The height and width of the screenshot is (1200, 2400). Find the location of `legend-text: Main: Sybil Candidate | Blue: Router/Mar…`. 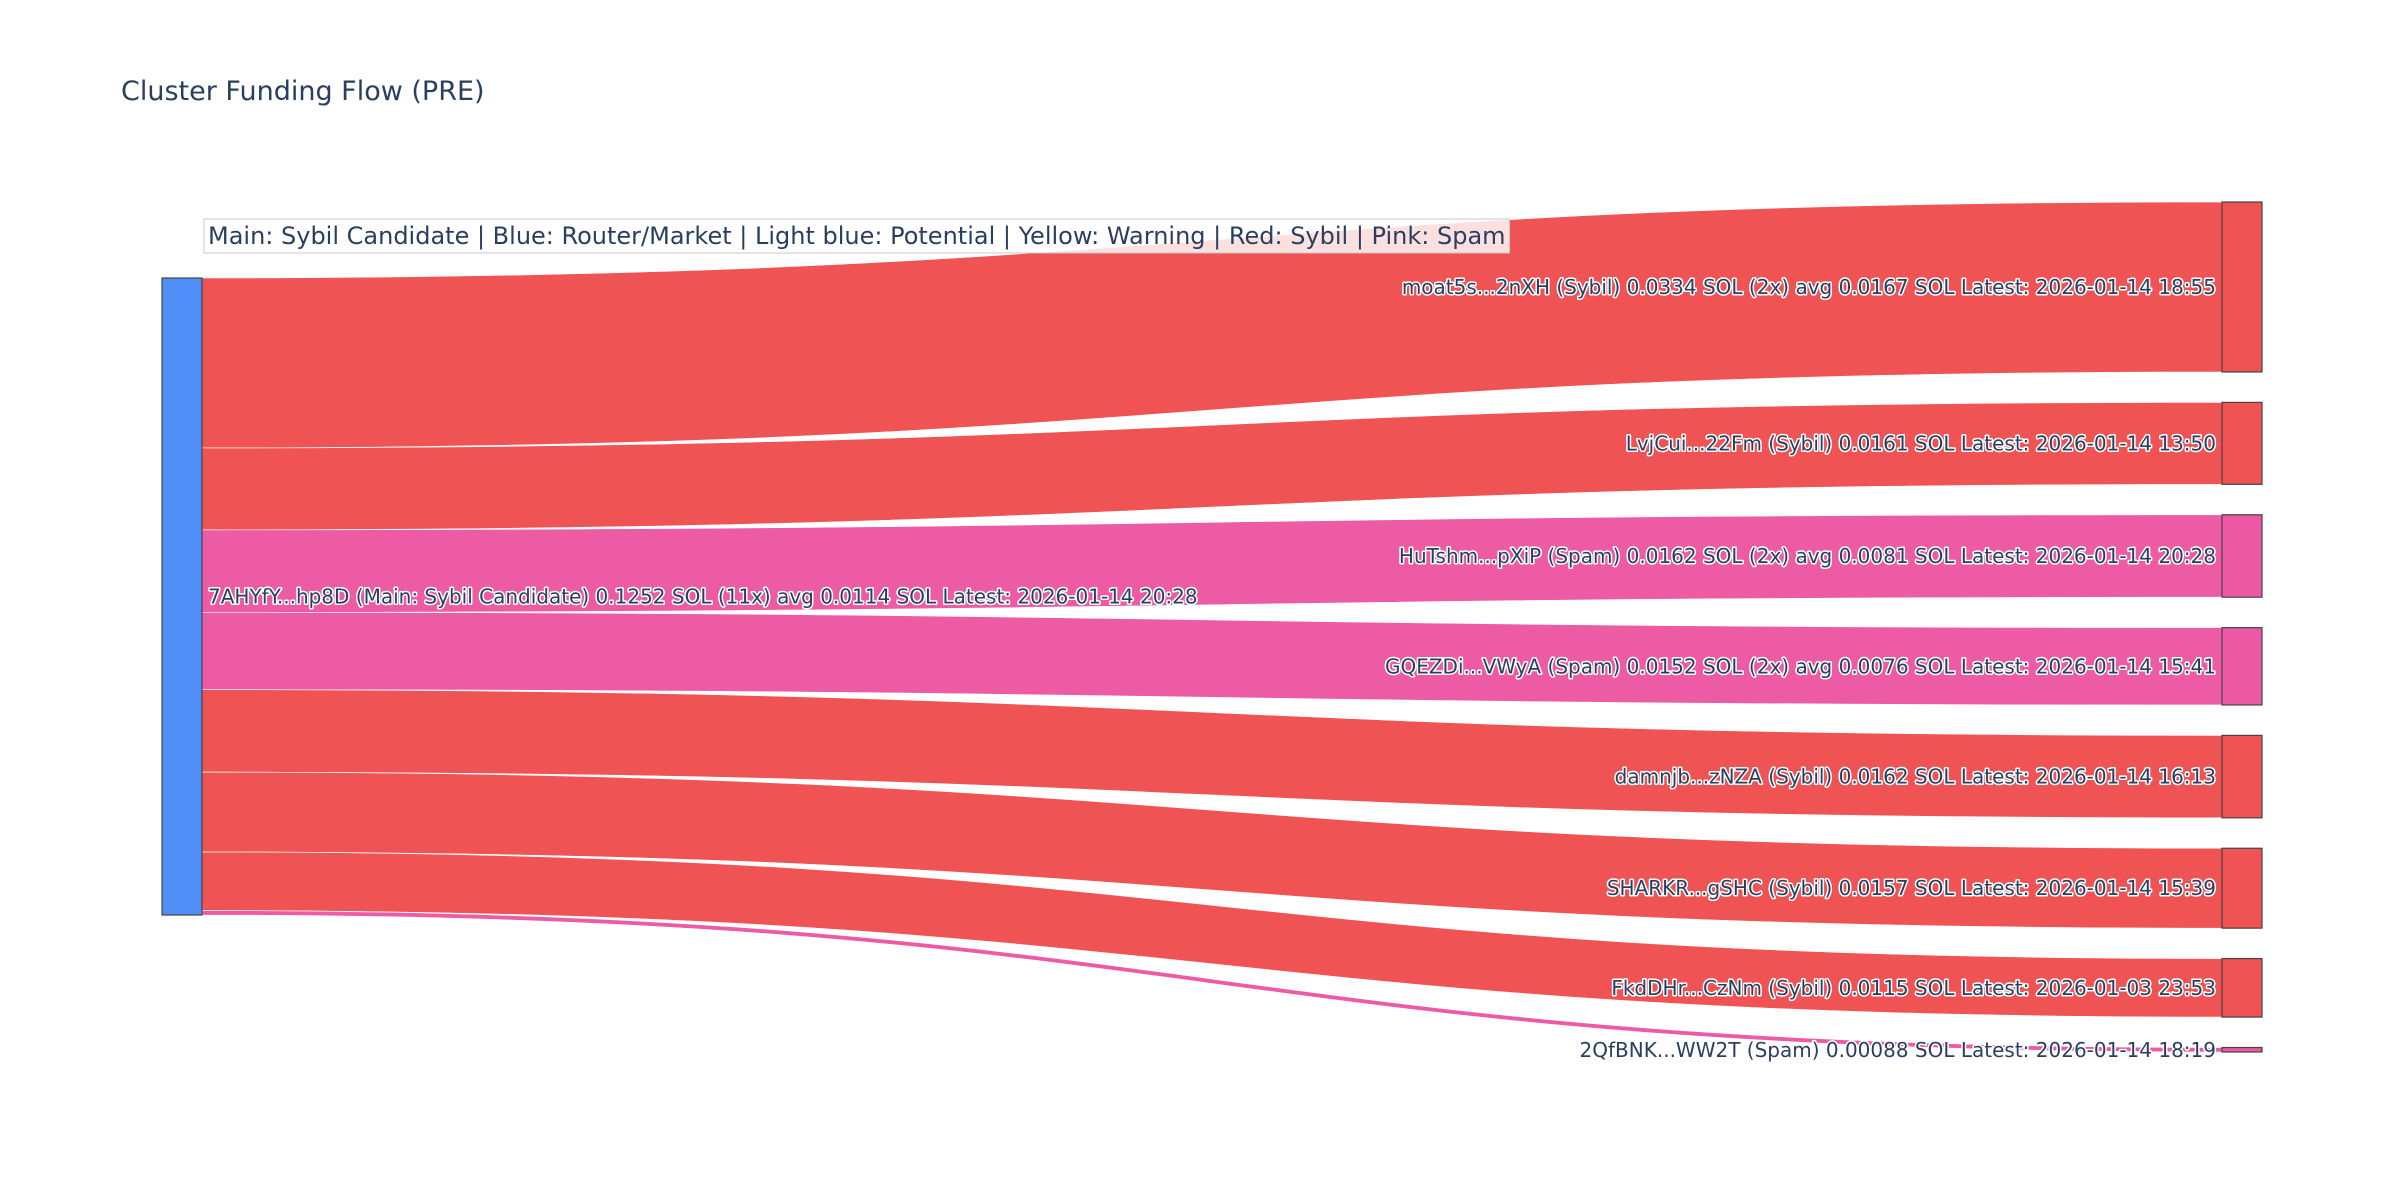

legend-text: Main: Sybil Candidate | Blue: Router/Mar… is located at coordinates (857, 236).